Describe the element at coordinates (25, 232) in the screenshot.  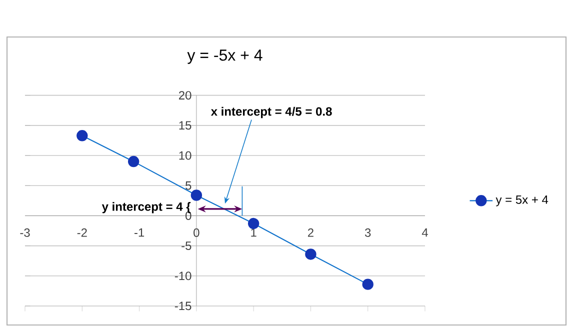
I see `x-tick-label: -3` at that location.